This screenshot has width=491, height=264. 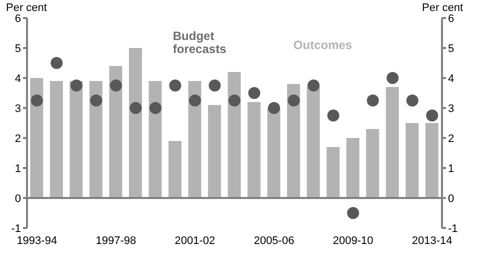 What do you see at coordinates (37, 240) in the screenshot?
I see `x-tick-label: 1993-94` at bounding box center [37, 240].